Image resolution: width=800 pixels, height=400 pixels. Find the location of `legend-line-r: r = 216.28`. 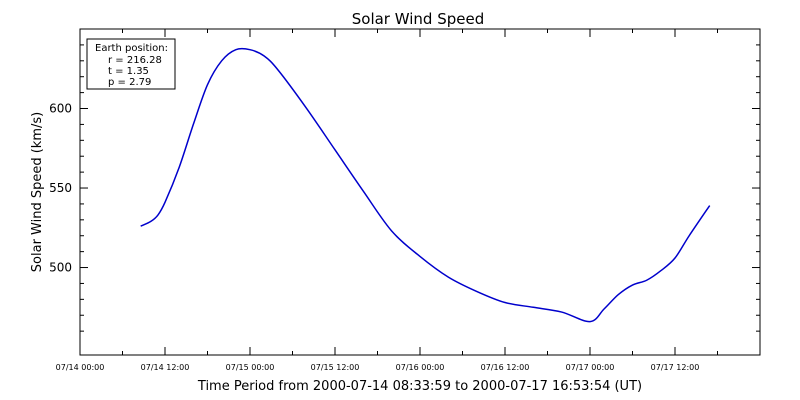

legend-line-r: r = 216.28 is located at coordinates (135, 60).